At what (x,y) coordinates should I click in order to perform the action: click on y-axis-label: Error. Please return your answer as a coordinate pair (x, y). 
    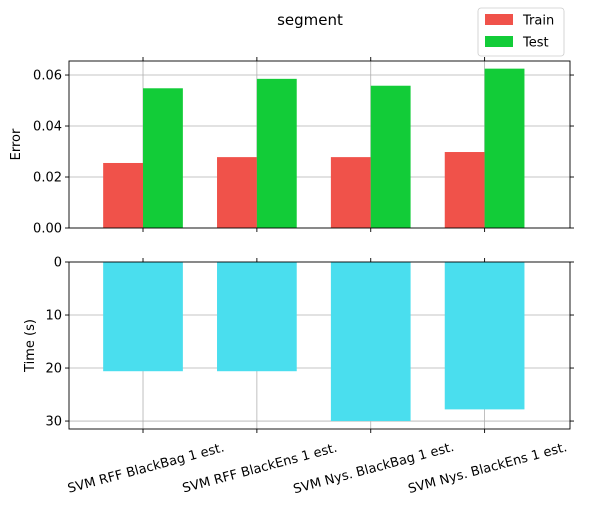
    Looking at the image, I should click on (16, 144).